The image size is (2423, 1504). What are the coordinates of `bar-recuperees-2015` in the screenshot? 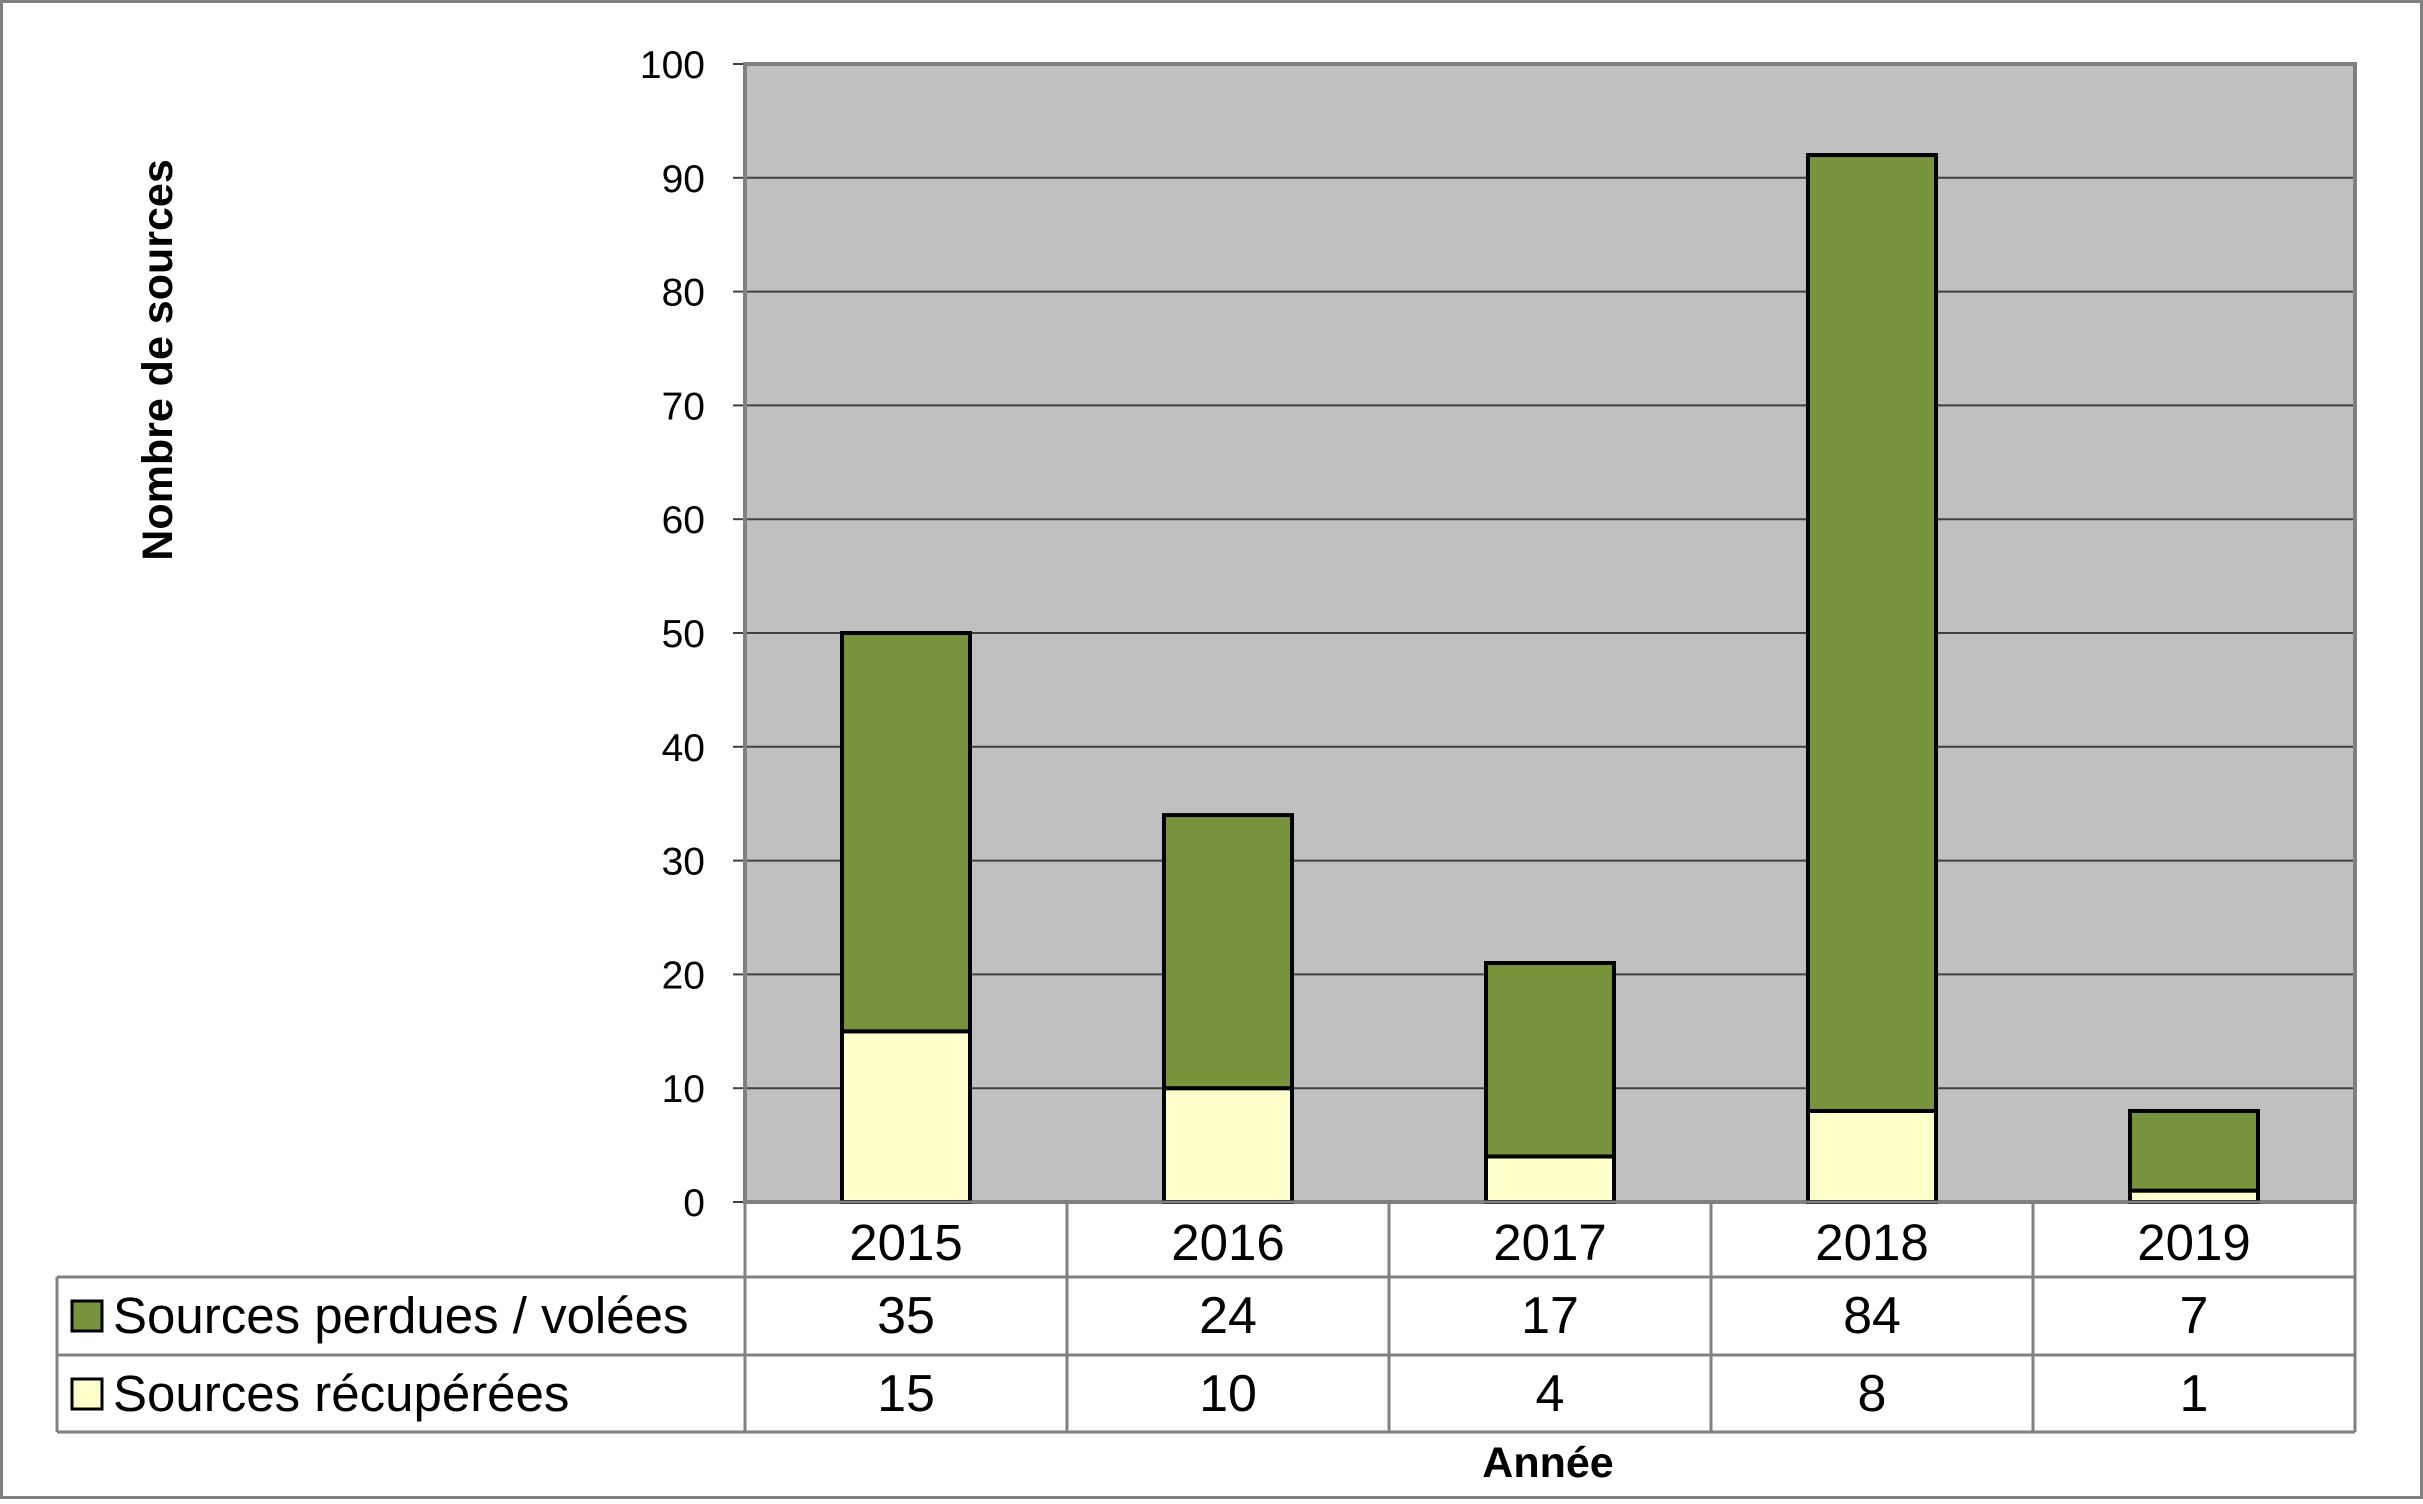 It's located at (906, 1117).